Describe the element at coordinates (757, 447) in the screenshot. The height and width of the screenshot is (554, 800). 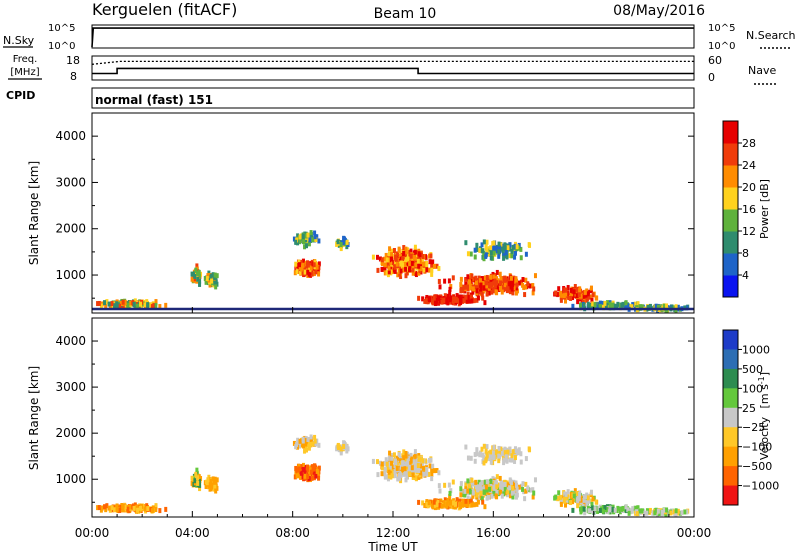
I see `velocity-colorbar-tick-label: −100` at that location.